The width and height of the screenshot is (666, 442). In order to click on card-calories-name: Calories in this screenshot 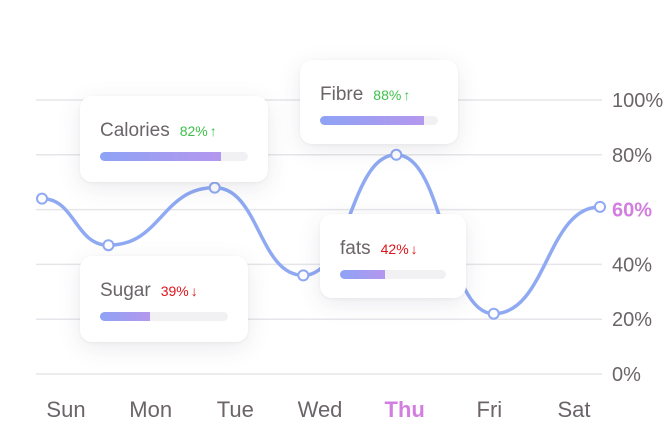, I will do `click(135, 131)`.